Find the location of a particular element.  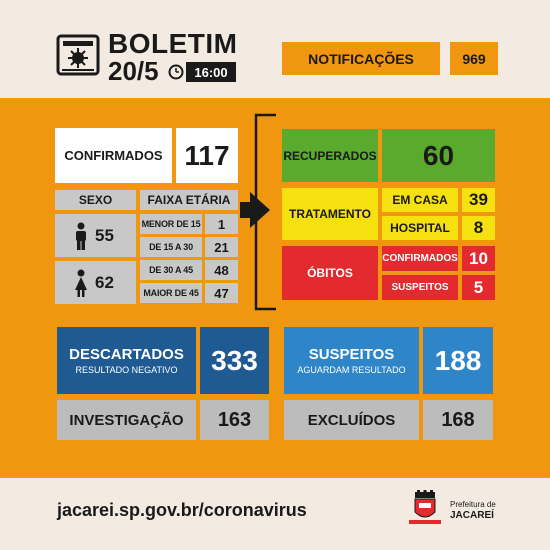

tratamento-label: TRATAMENTO is located at coordinates (330, 214).